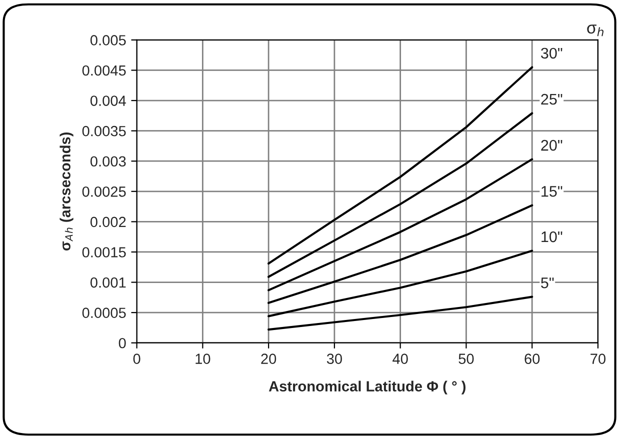  Describe the element at coordinates (108, 101) in the screenshot. I see `y-tick-label: 0.004` at that location.